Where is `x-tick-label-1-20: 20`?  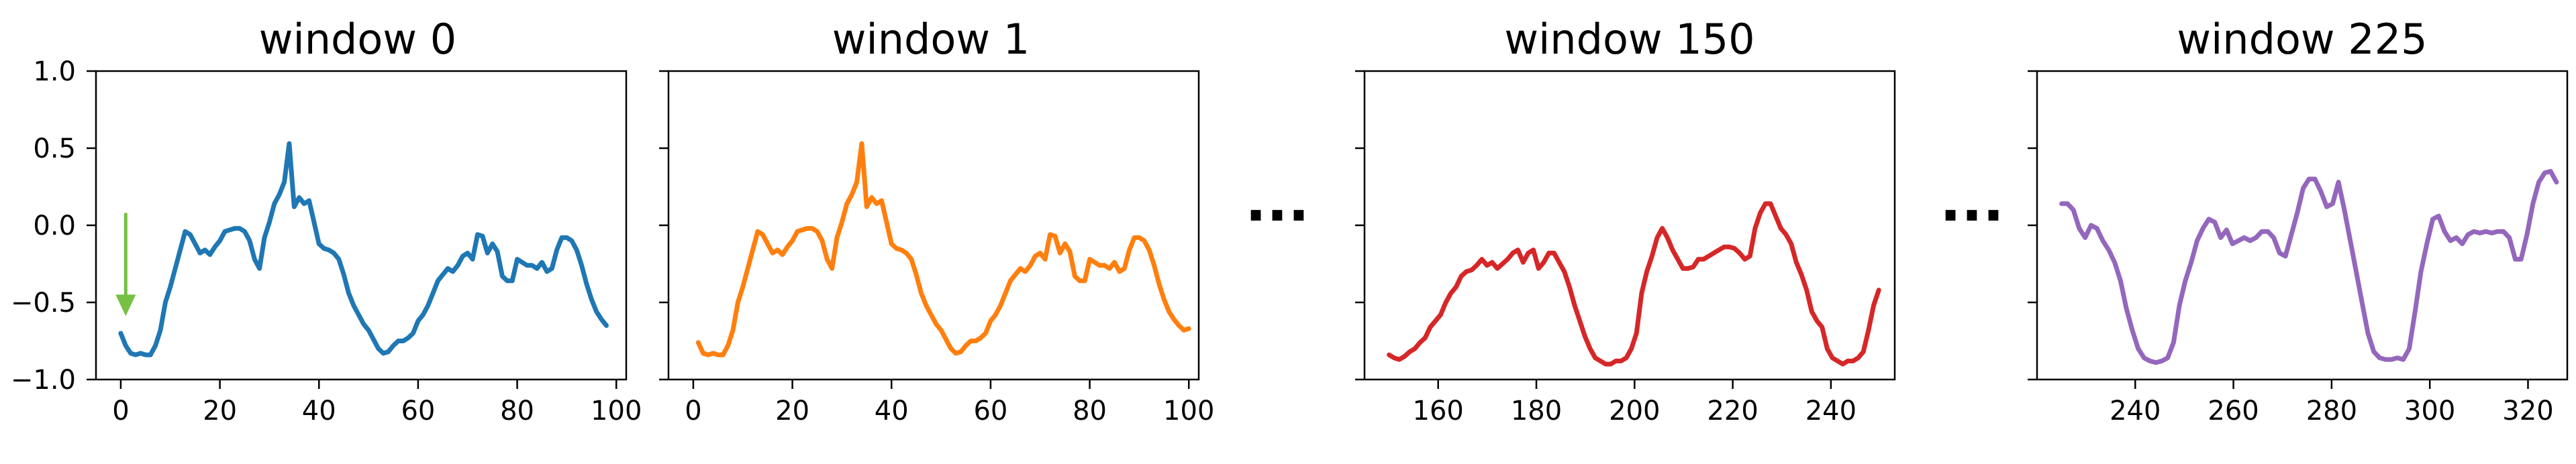 x-tick-label-1-20: 20 is located at coordinates (792, 411).